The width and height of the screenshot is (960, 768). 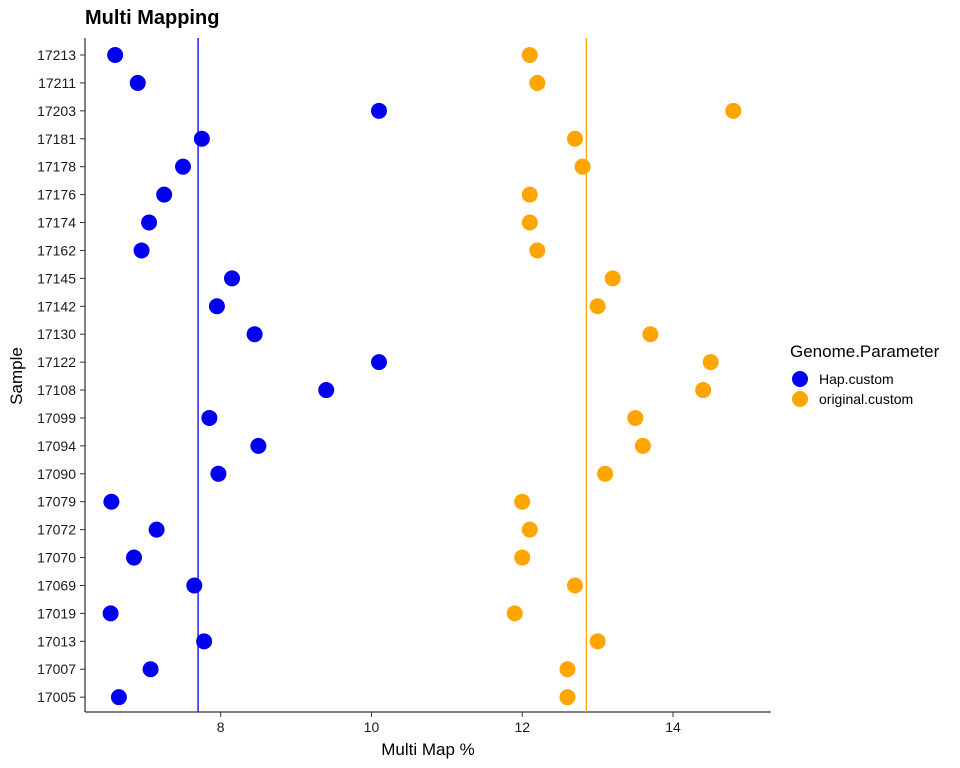 I want to click on y-tick-label: 17007, so click(x=56, y=669).